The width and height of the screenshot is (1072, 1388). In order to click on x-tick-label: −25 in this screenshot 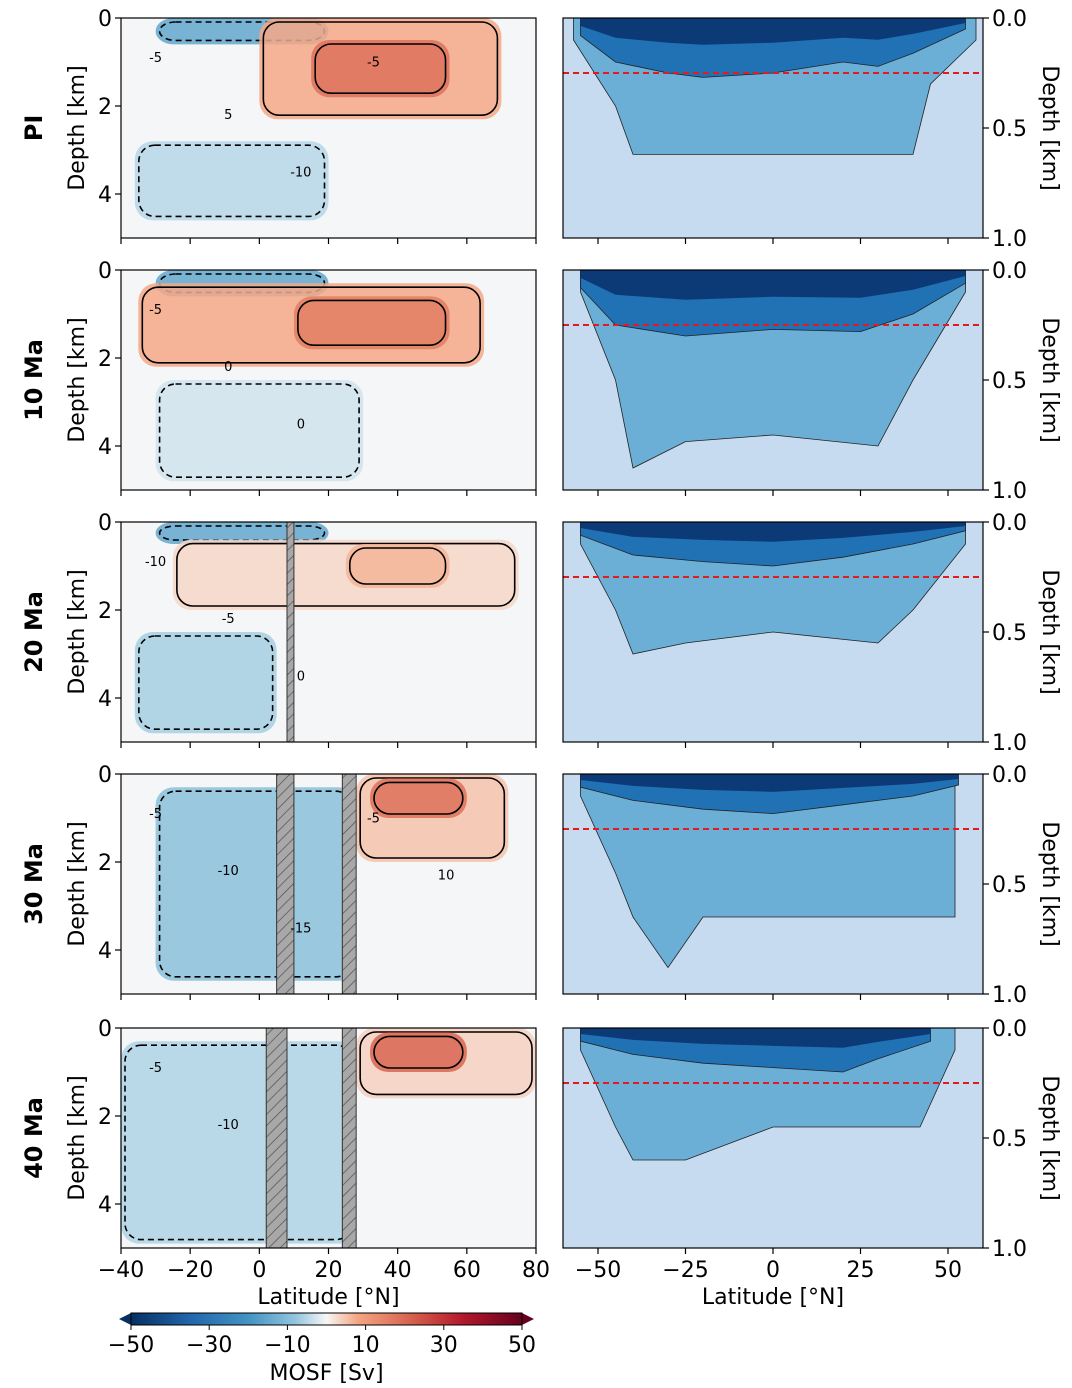, I will do `click(685, 1270)`.